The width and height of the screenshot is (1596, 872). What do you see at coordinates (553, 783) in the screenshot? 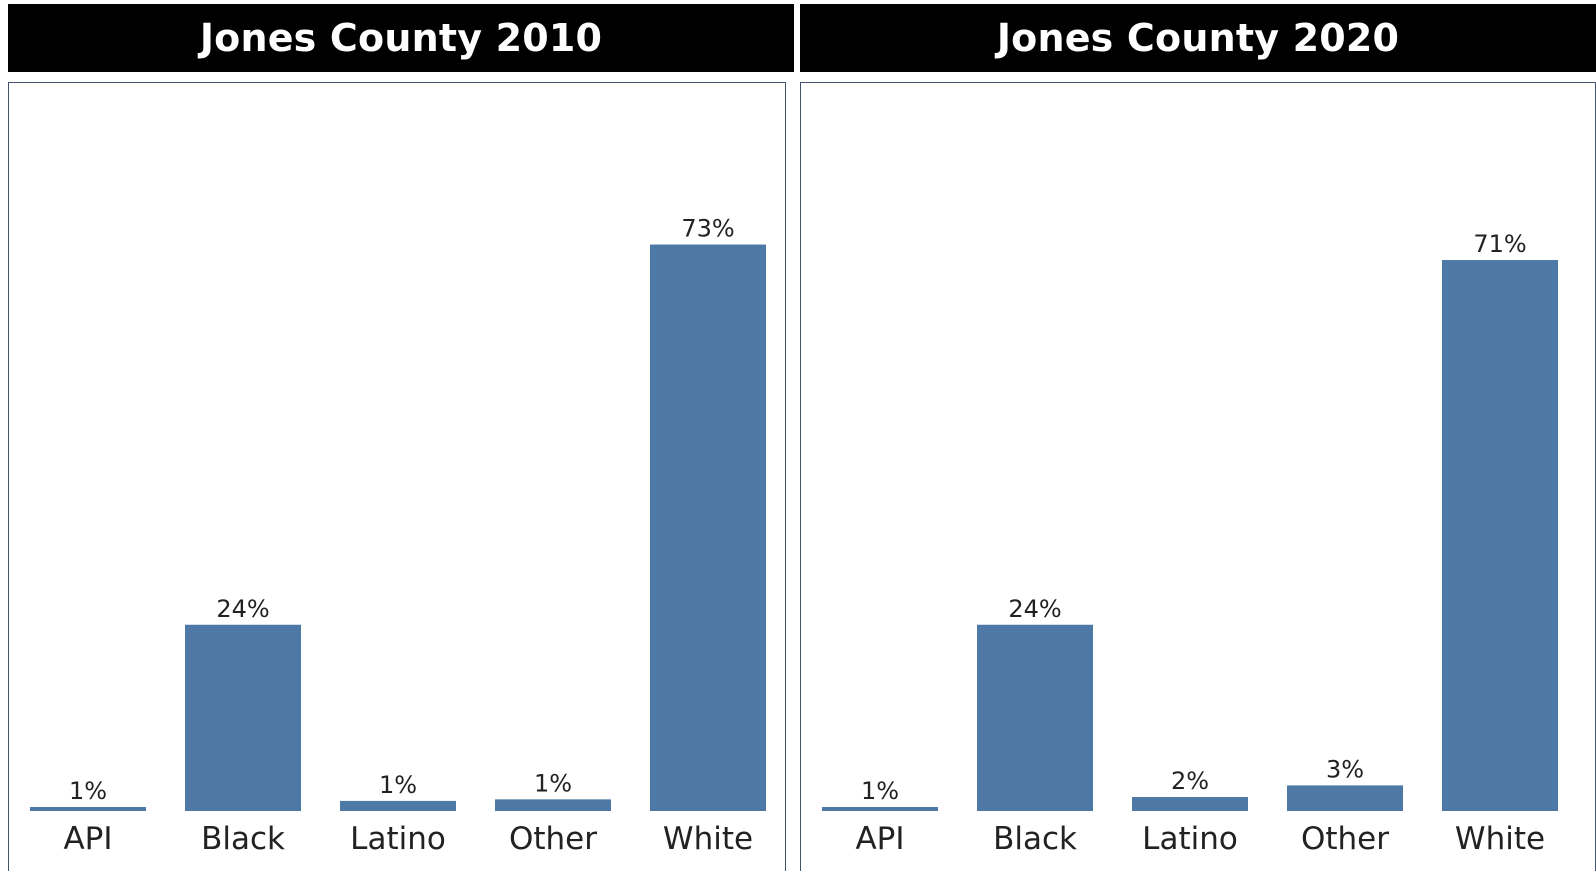
I see `data-label-other: 1%` at bounding box center [553, 783].